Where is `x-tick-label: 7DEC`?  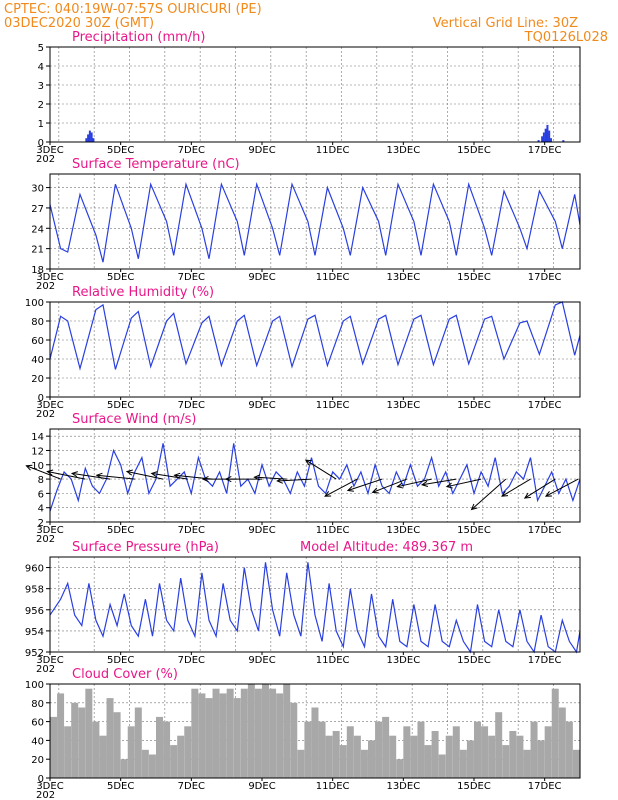 x-tick-label: 7DEC is located at coordinates (191, 405).